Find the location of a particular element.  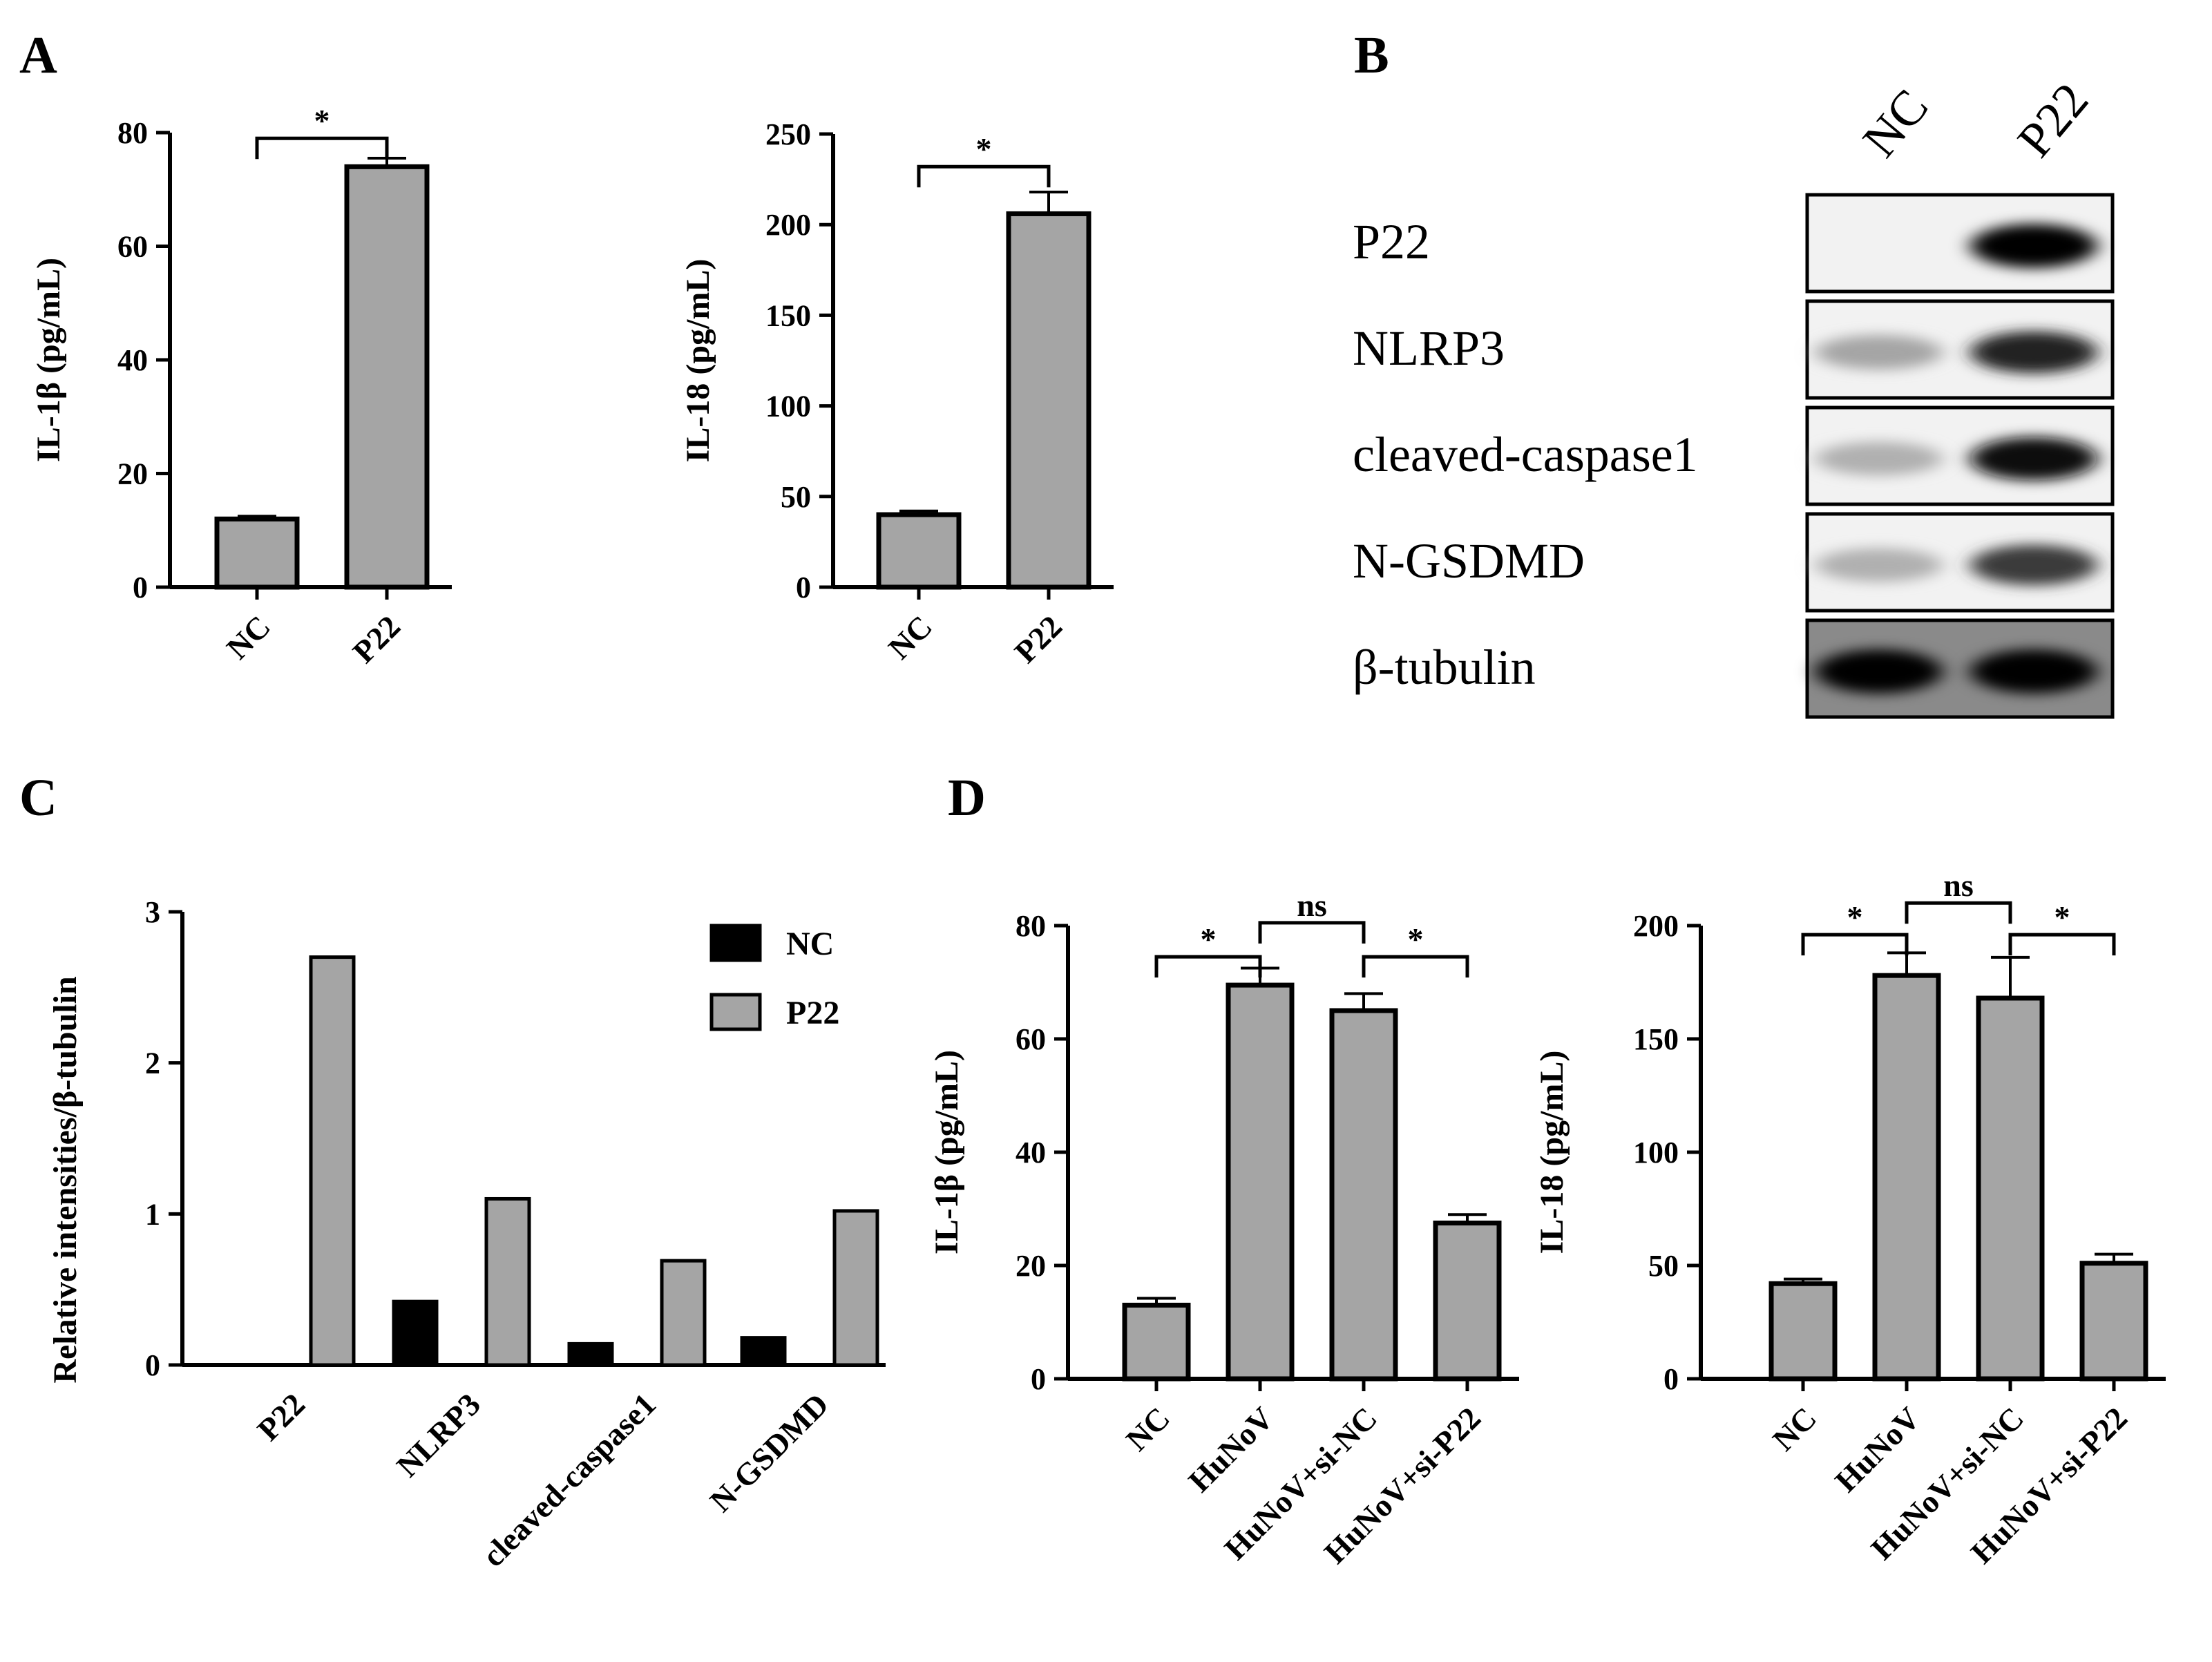

legend-label: NC is located at coordinates (810, 944).